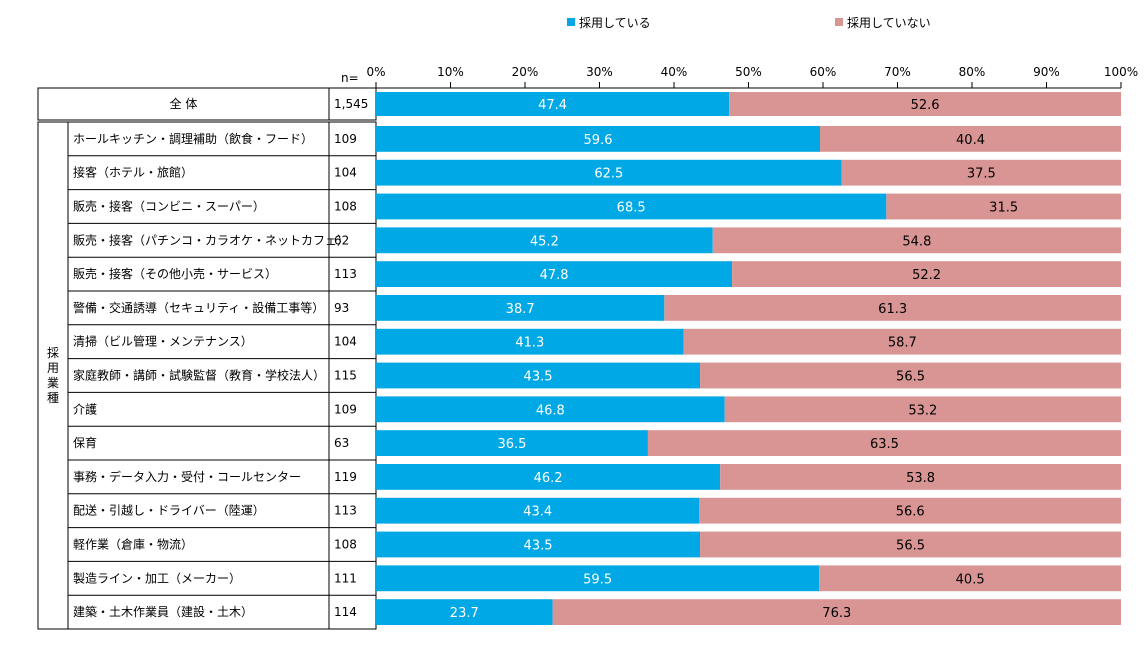  I want to click on data-label-not-adopted-11: 53.8, so click(920, 478).